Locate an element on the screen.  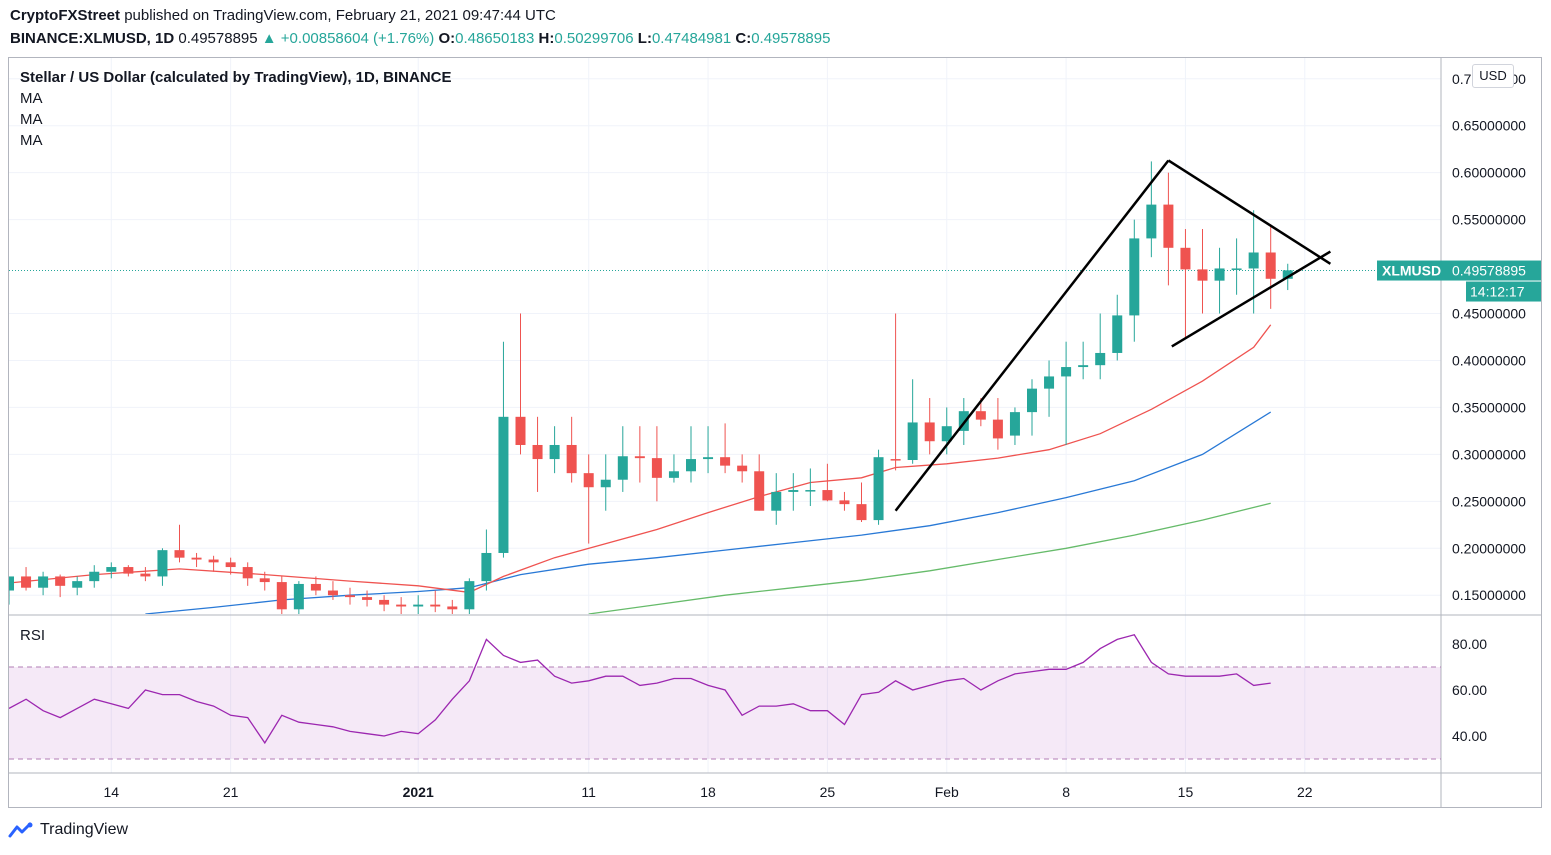
time-tick-label: 18 is located at coordinates (708, 792).